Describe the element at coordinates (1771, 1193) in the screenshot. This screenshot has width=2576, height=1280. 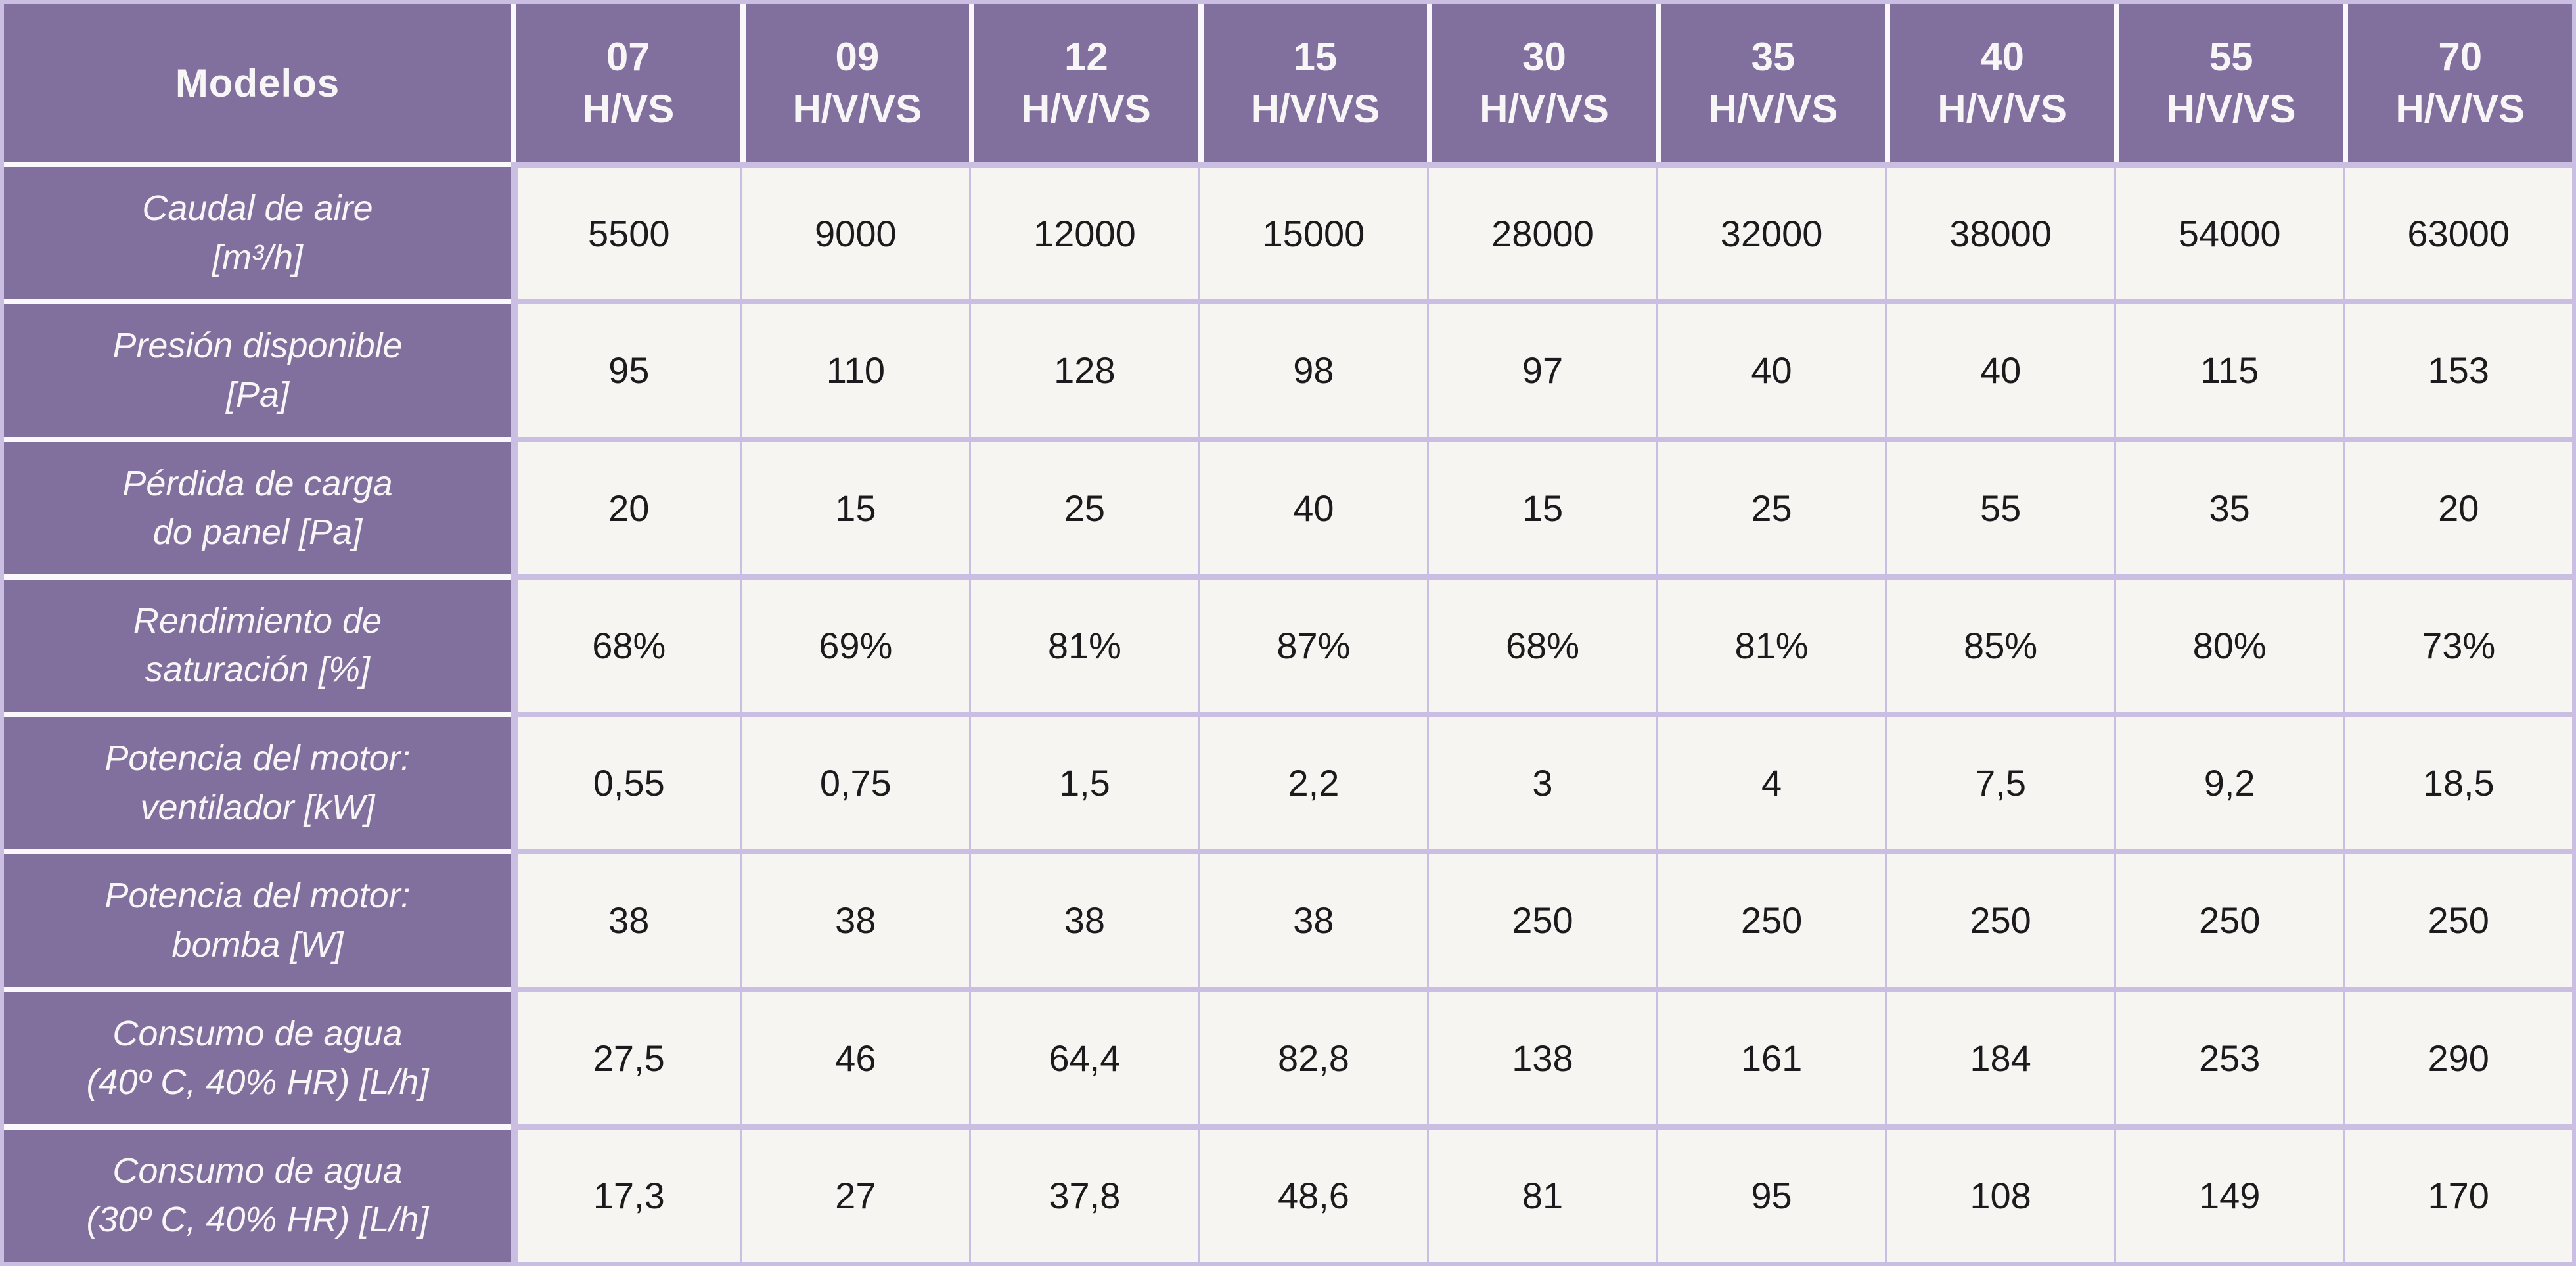
I see `data-cell: 95` at that location.